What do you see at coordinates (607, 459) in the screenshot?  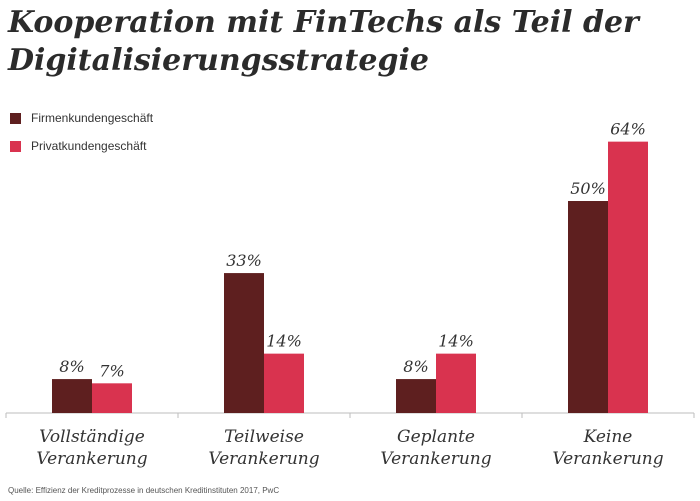 I see `category-label-3-line-1: Verankerung` at bounding box center [607, 459].